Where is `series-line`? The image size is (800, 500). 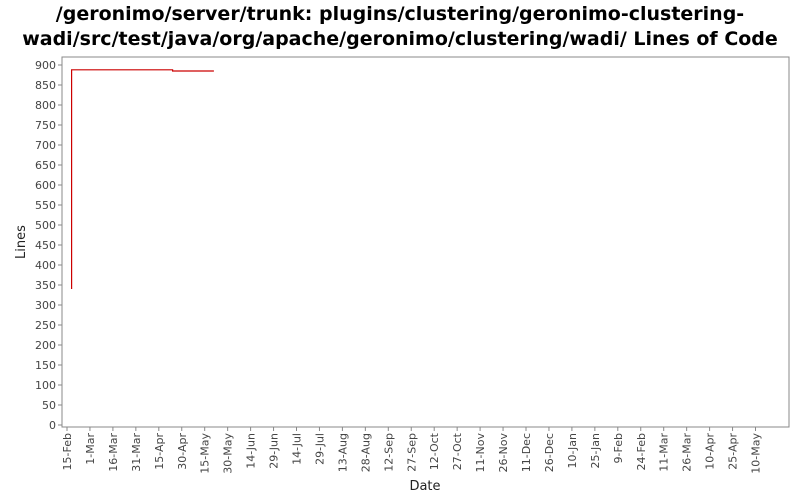
series-line is located at coordinates (142, 179).